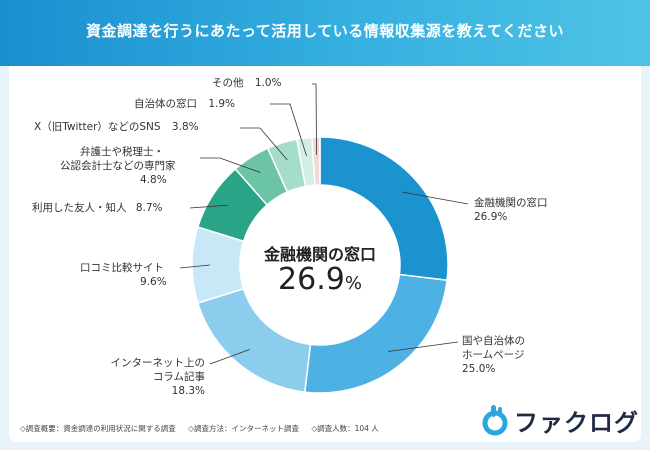 Image resolution: width=650 pixels, height=450 pixels. I want to click on slice-value: 25.0%, so click(479, 369).